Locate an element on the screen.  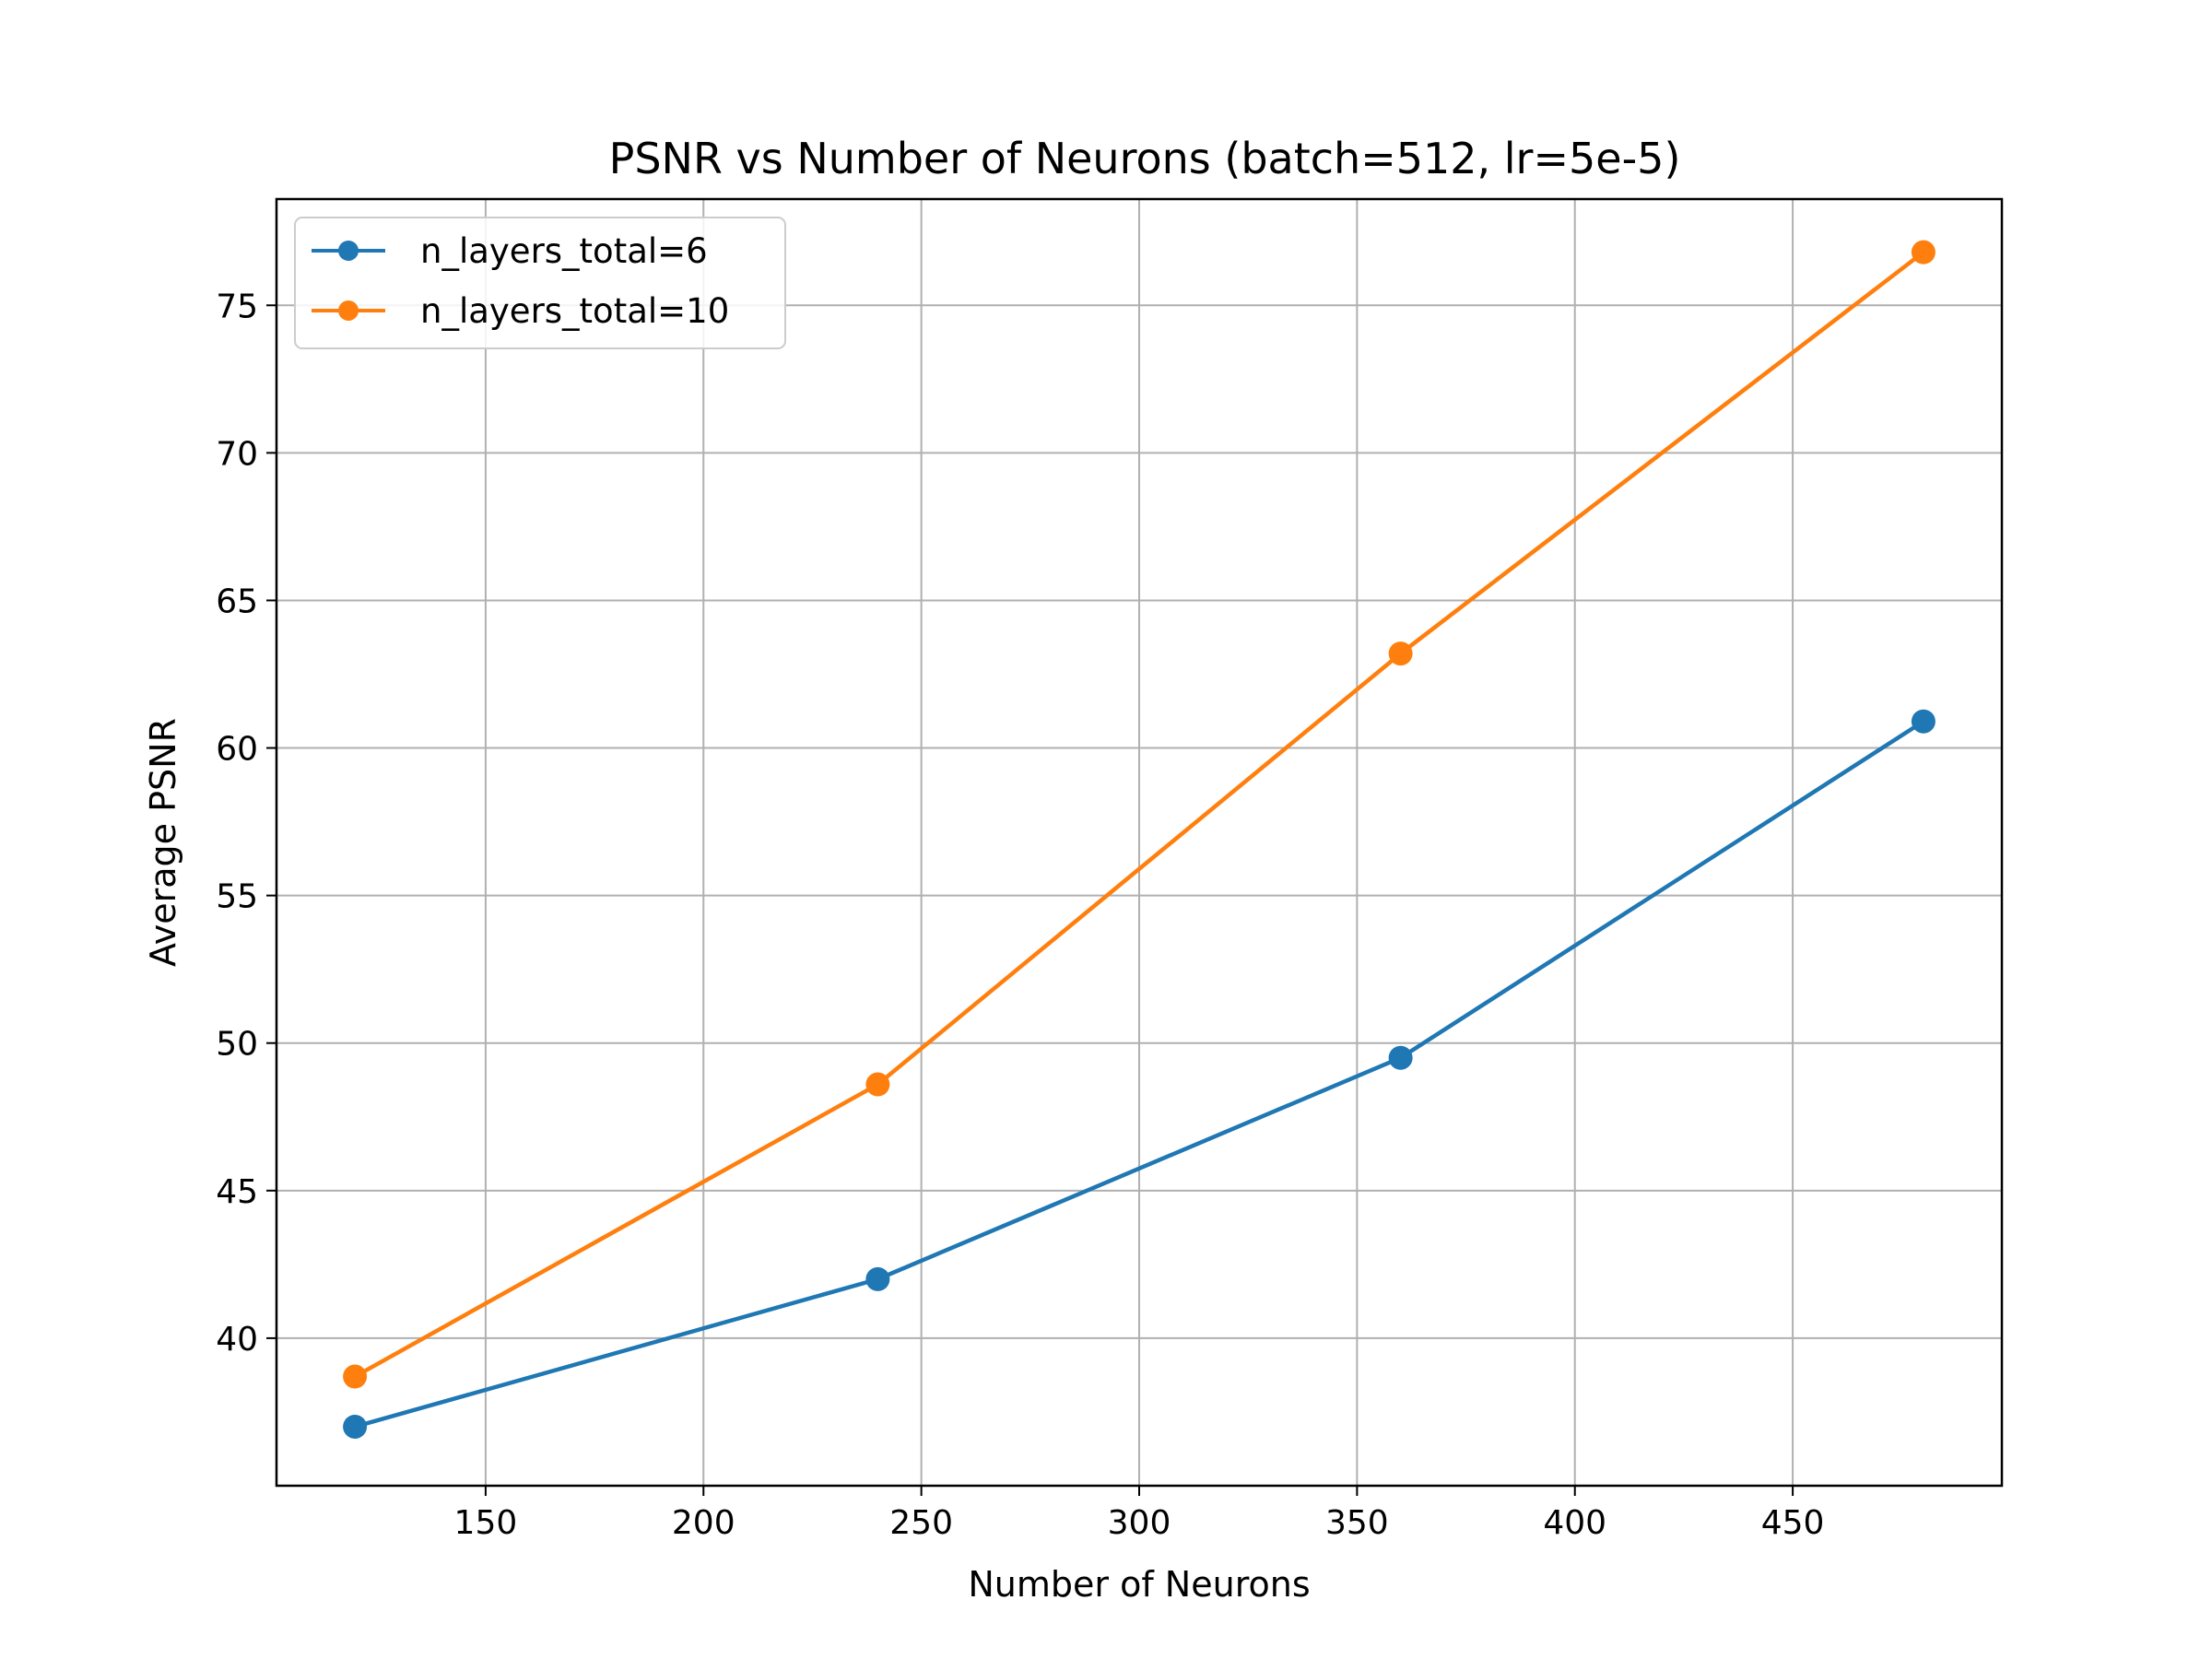
y-tick-label: 55 is located at coordinates (237, 897).